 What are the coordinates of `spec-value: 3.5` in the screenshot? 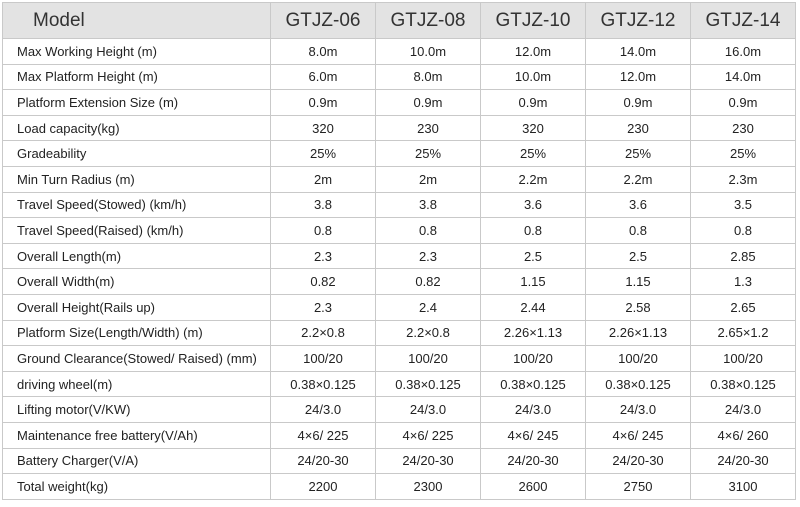 It's located at (743, 205).